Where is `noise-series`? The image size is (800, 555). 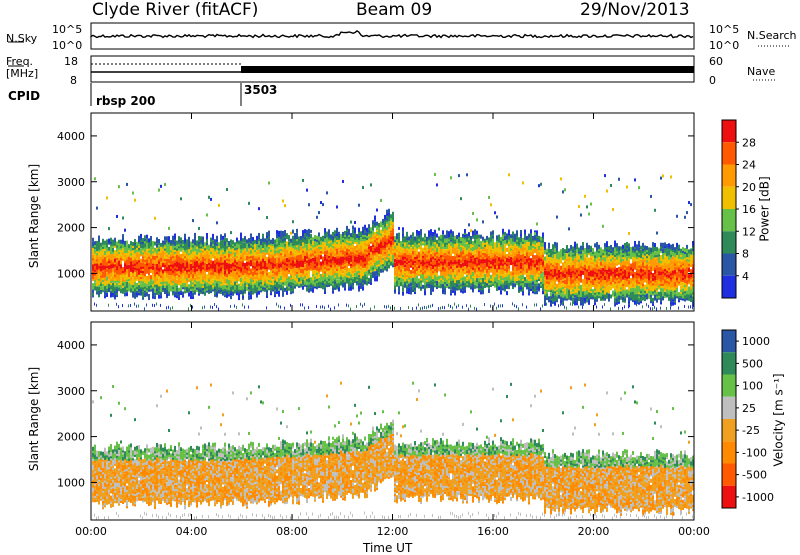 noise-series is located at coordinates (392, 34).